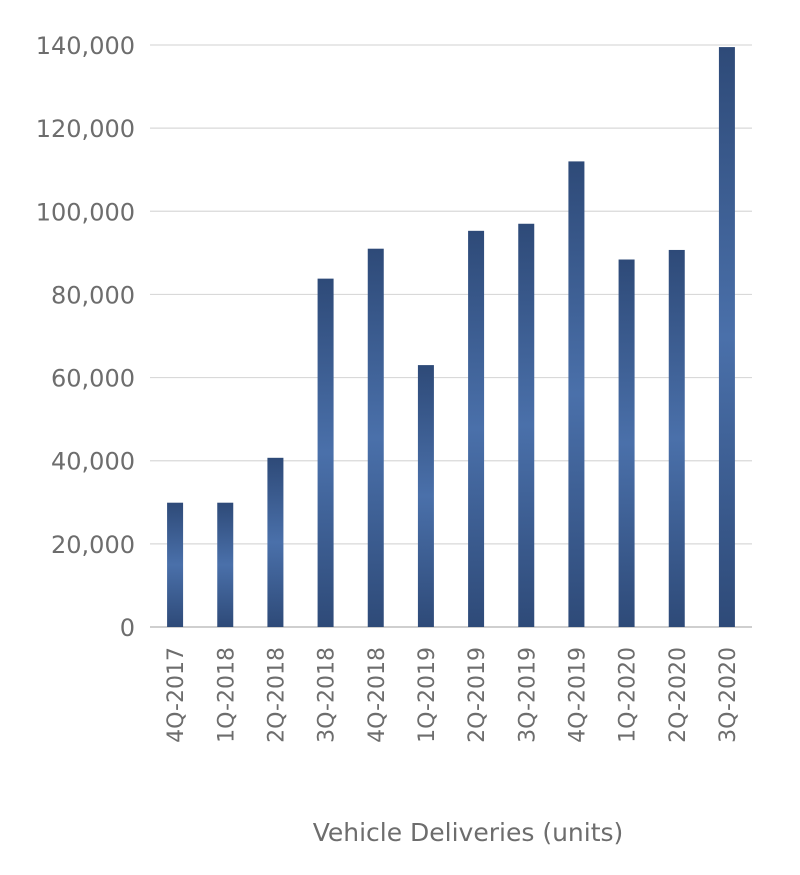  I want to click on y-tick-label: 80,000, so click(93, 295).